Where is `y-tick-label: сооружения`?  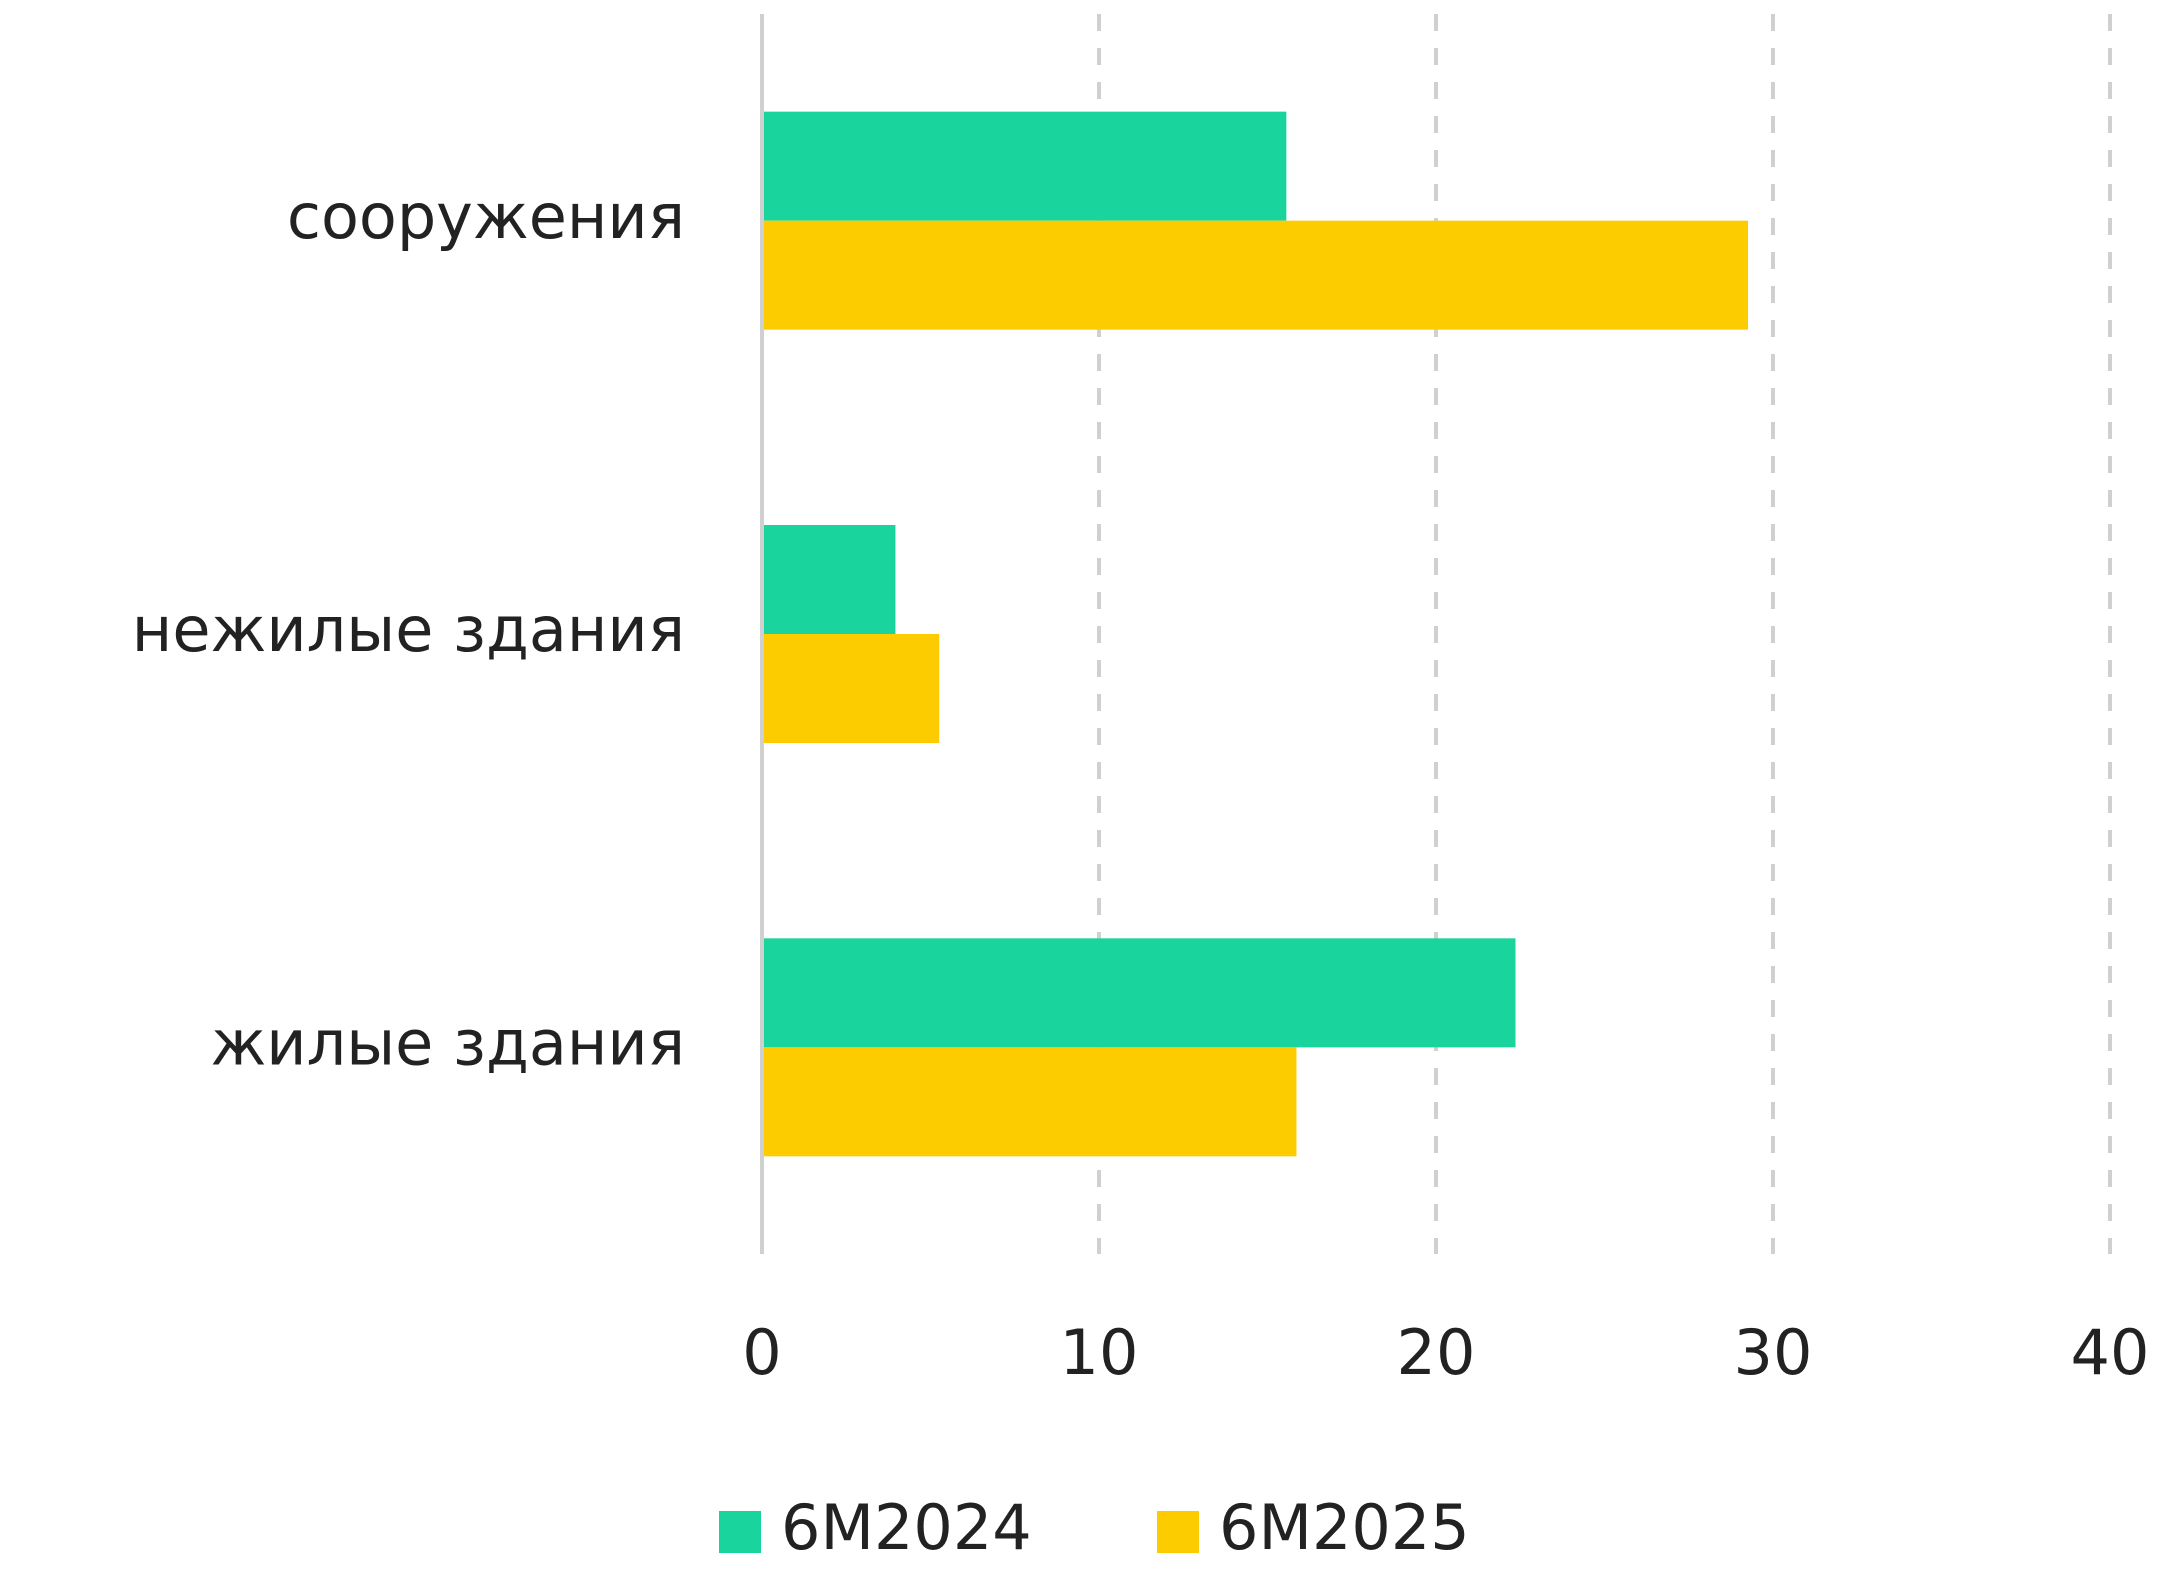
y-tick-label: сооружения is located at coordinates (486, 216).